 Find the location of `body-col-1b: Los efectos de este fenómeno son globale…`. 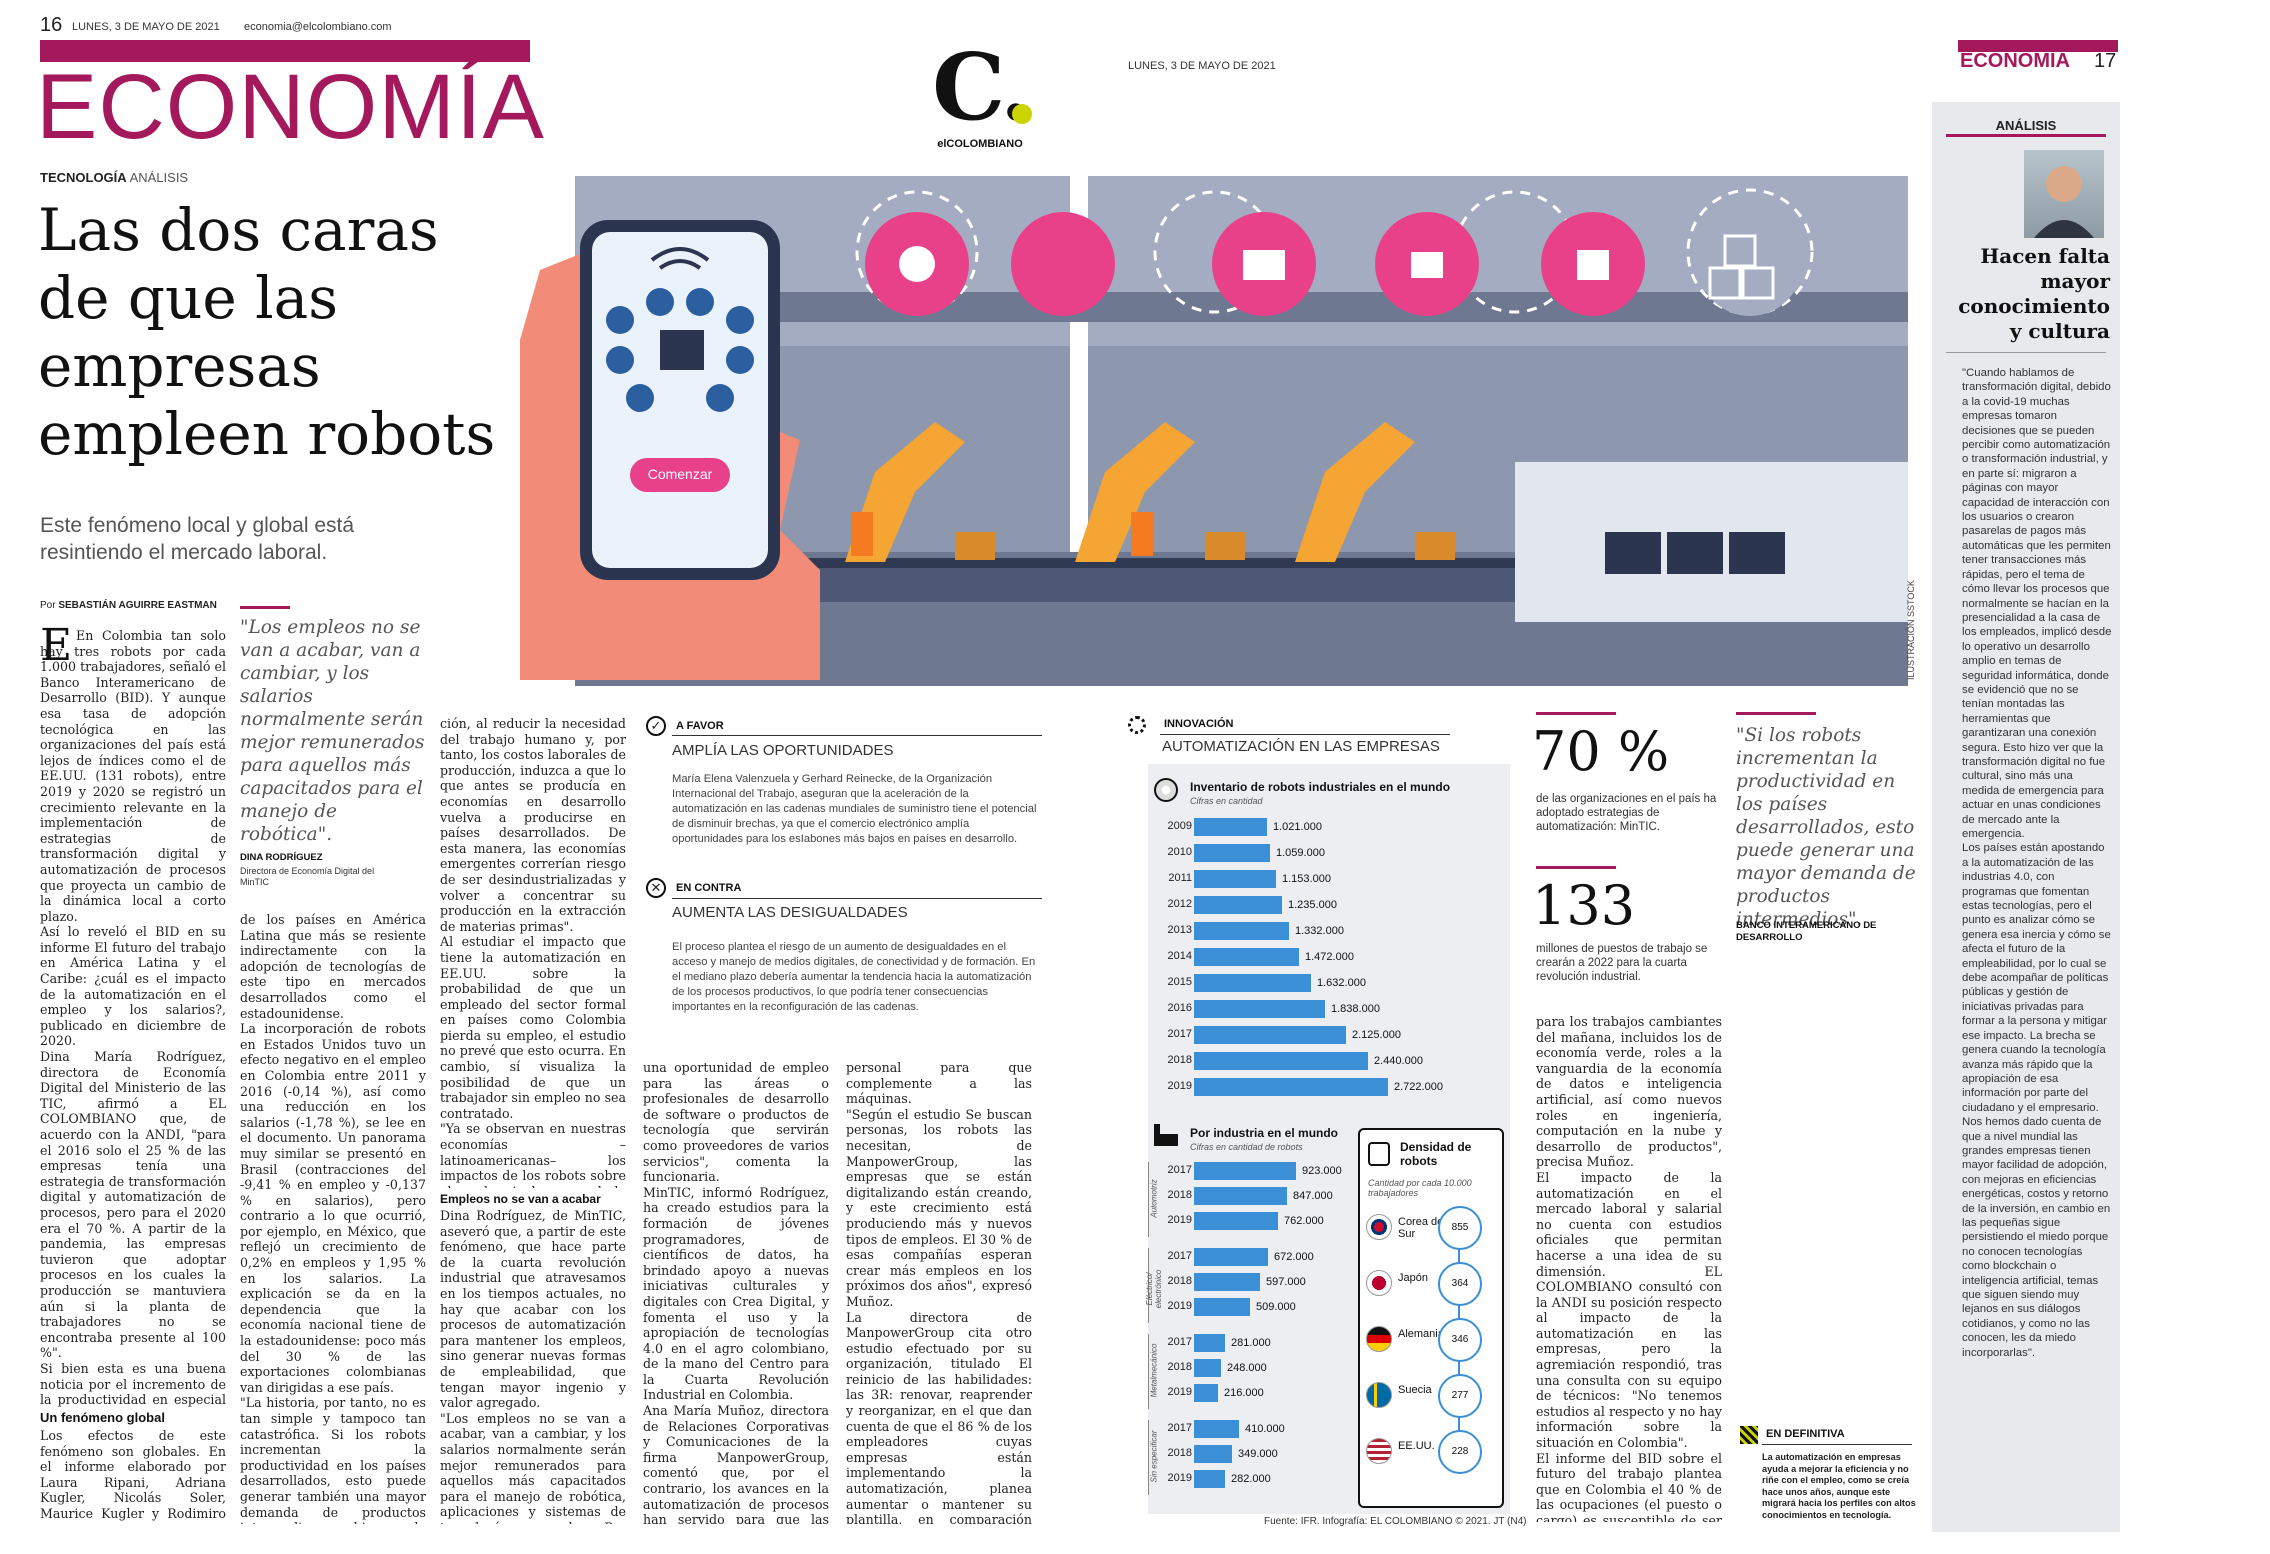

body-col-1b: Los efectos de este fenómeno son globale… is located at coordinates (133, 1476).